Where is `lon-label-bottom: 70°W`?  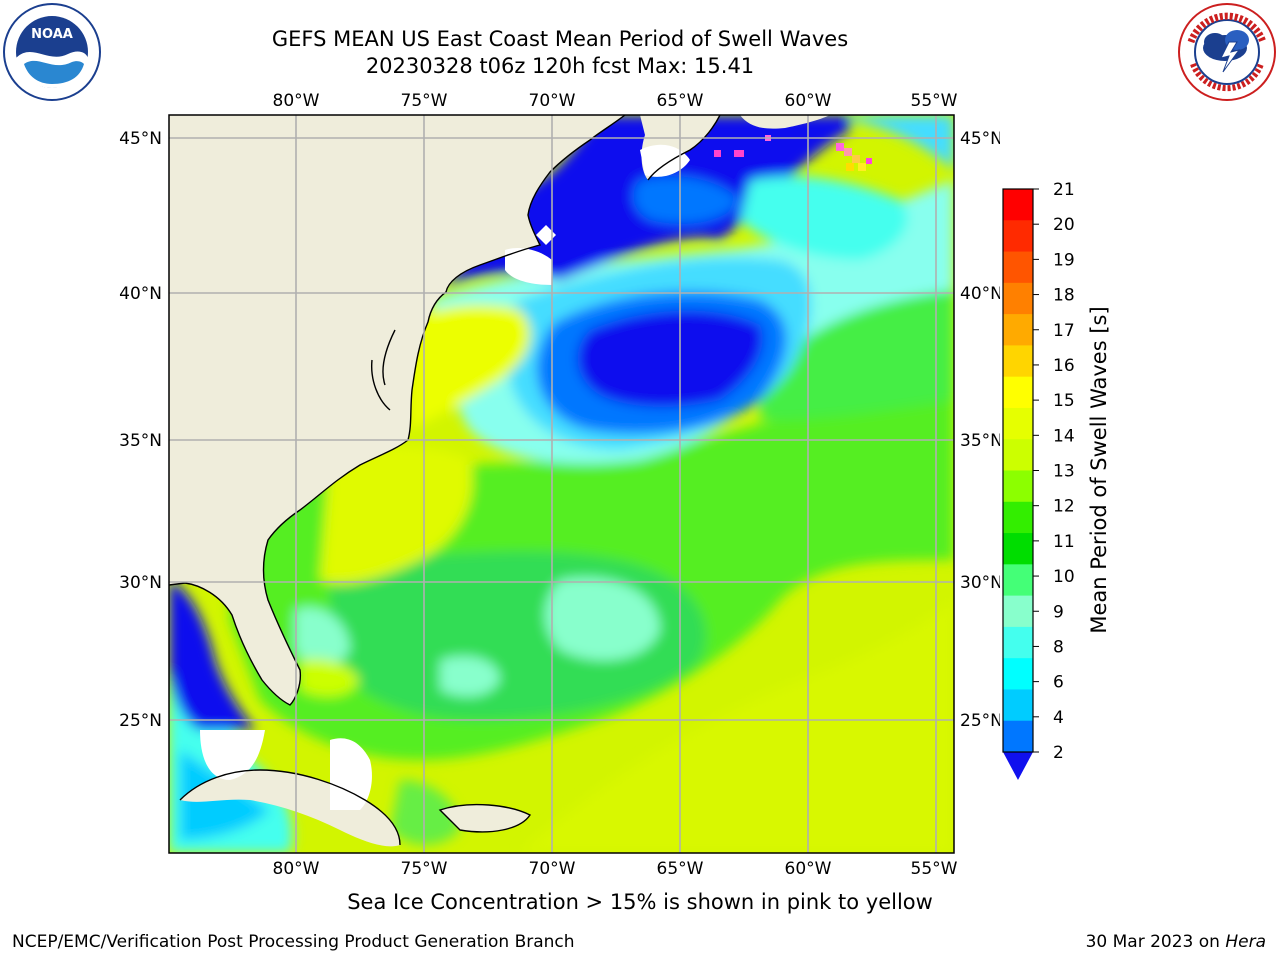
lon-label-bottom: 70°W is located at coordinates (552, 869).